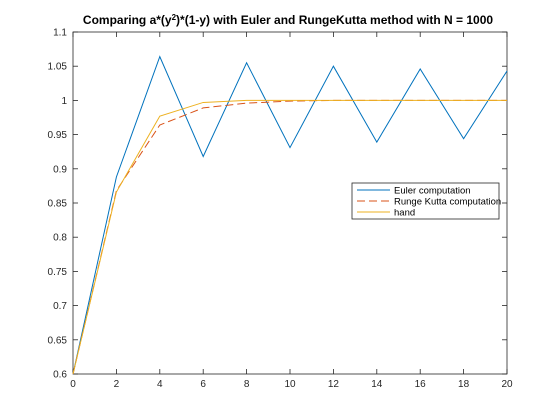 This screenshot has width=560, height=420. What do you see at coordinates (60, 33) in the screenshot?
I see `y-tick-label: 1.1` at bounding box center [60, 33].